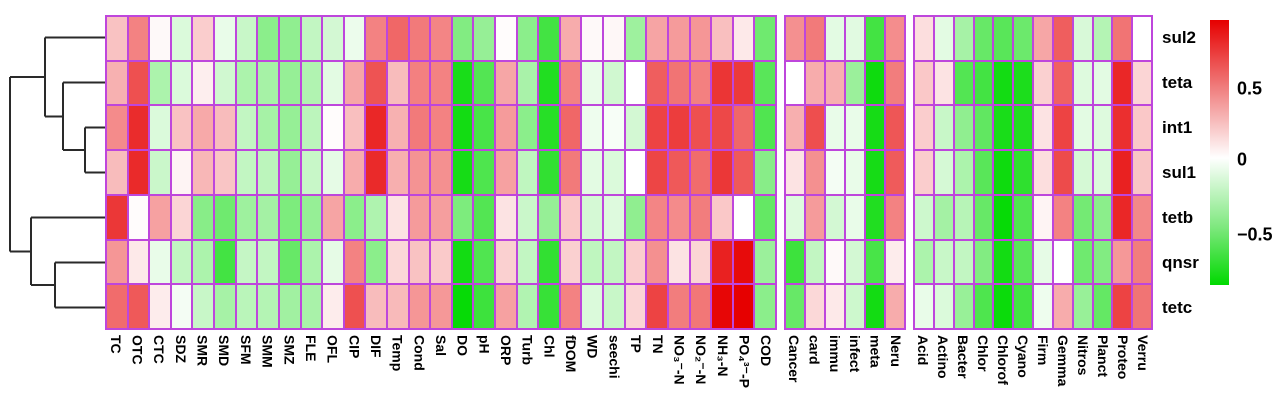 This screenshot has height=415, width=1279. Describe the element at coordinates (1033, 172) in the screenshot. I see `heatmap-grid` at that location.